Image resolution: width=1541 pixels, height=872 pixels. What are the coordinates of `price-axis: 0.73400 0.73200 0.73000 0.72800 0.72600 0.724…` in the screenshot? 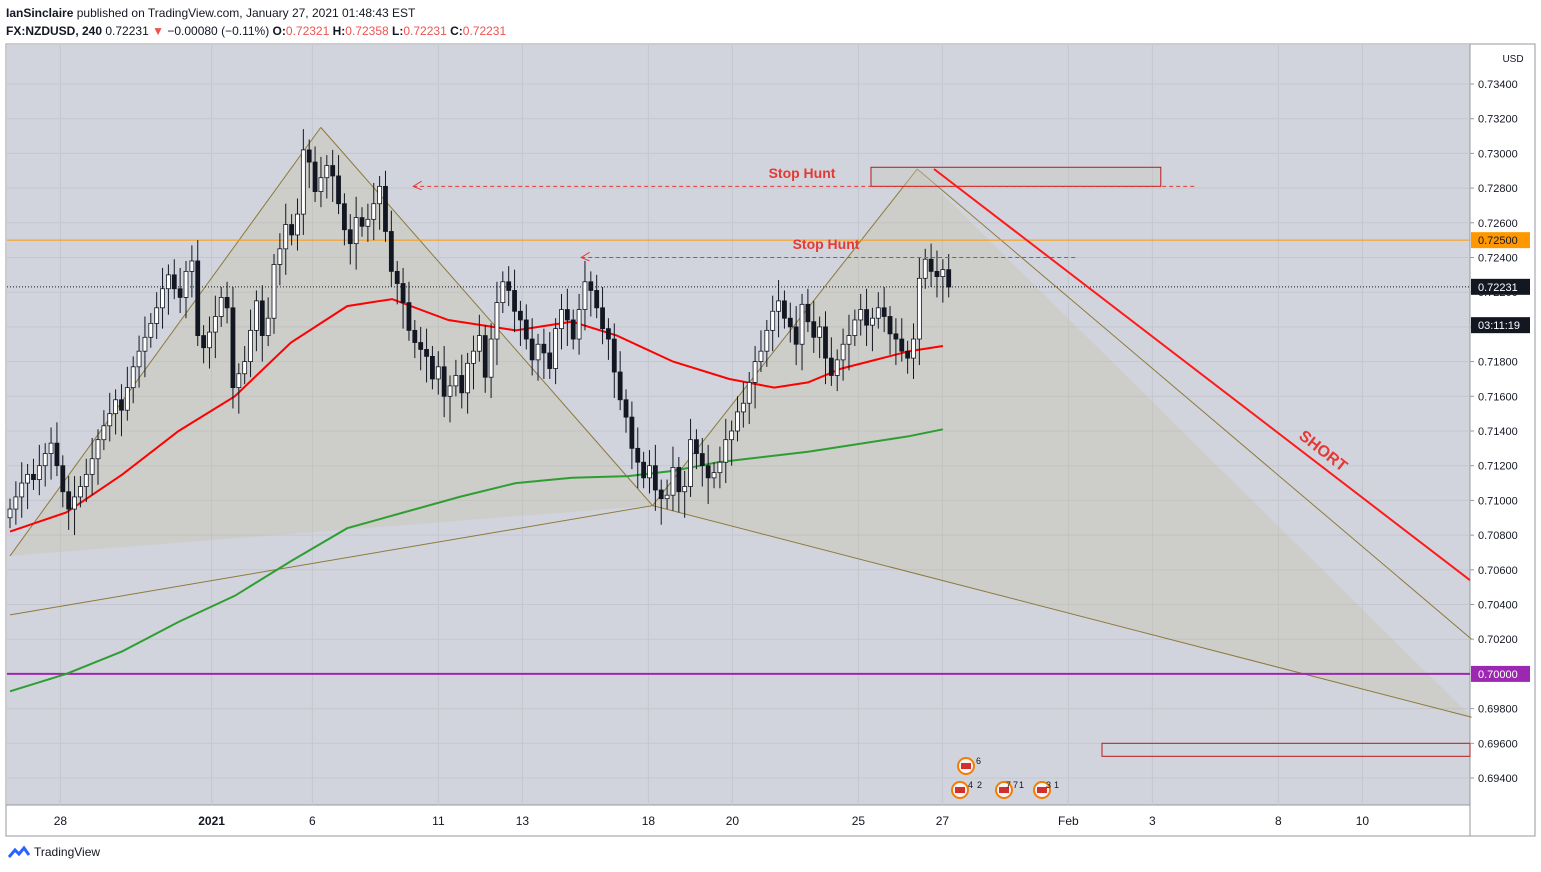 It's located at (1500, 432).